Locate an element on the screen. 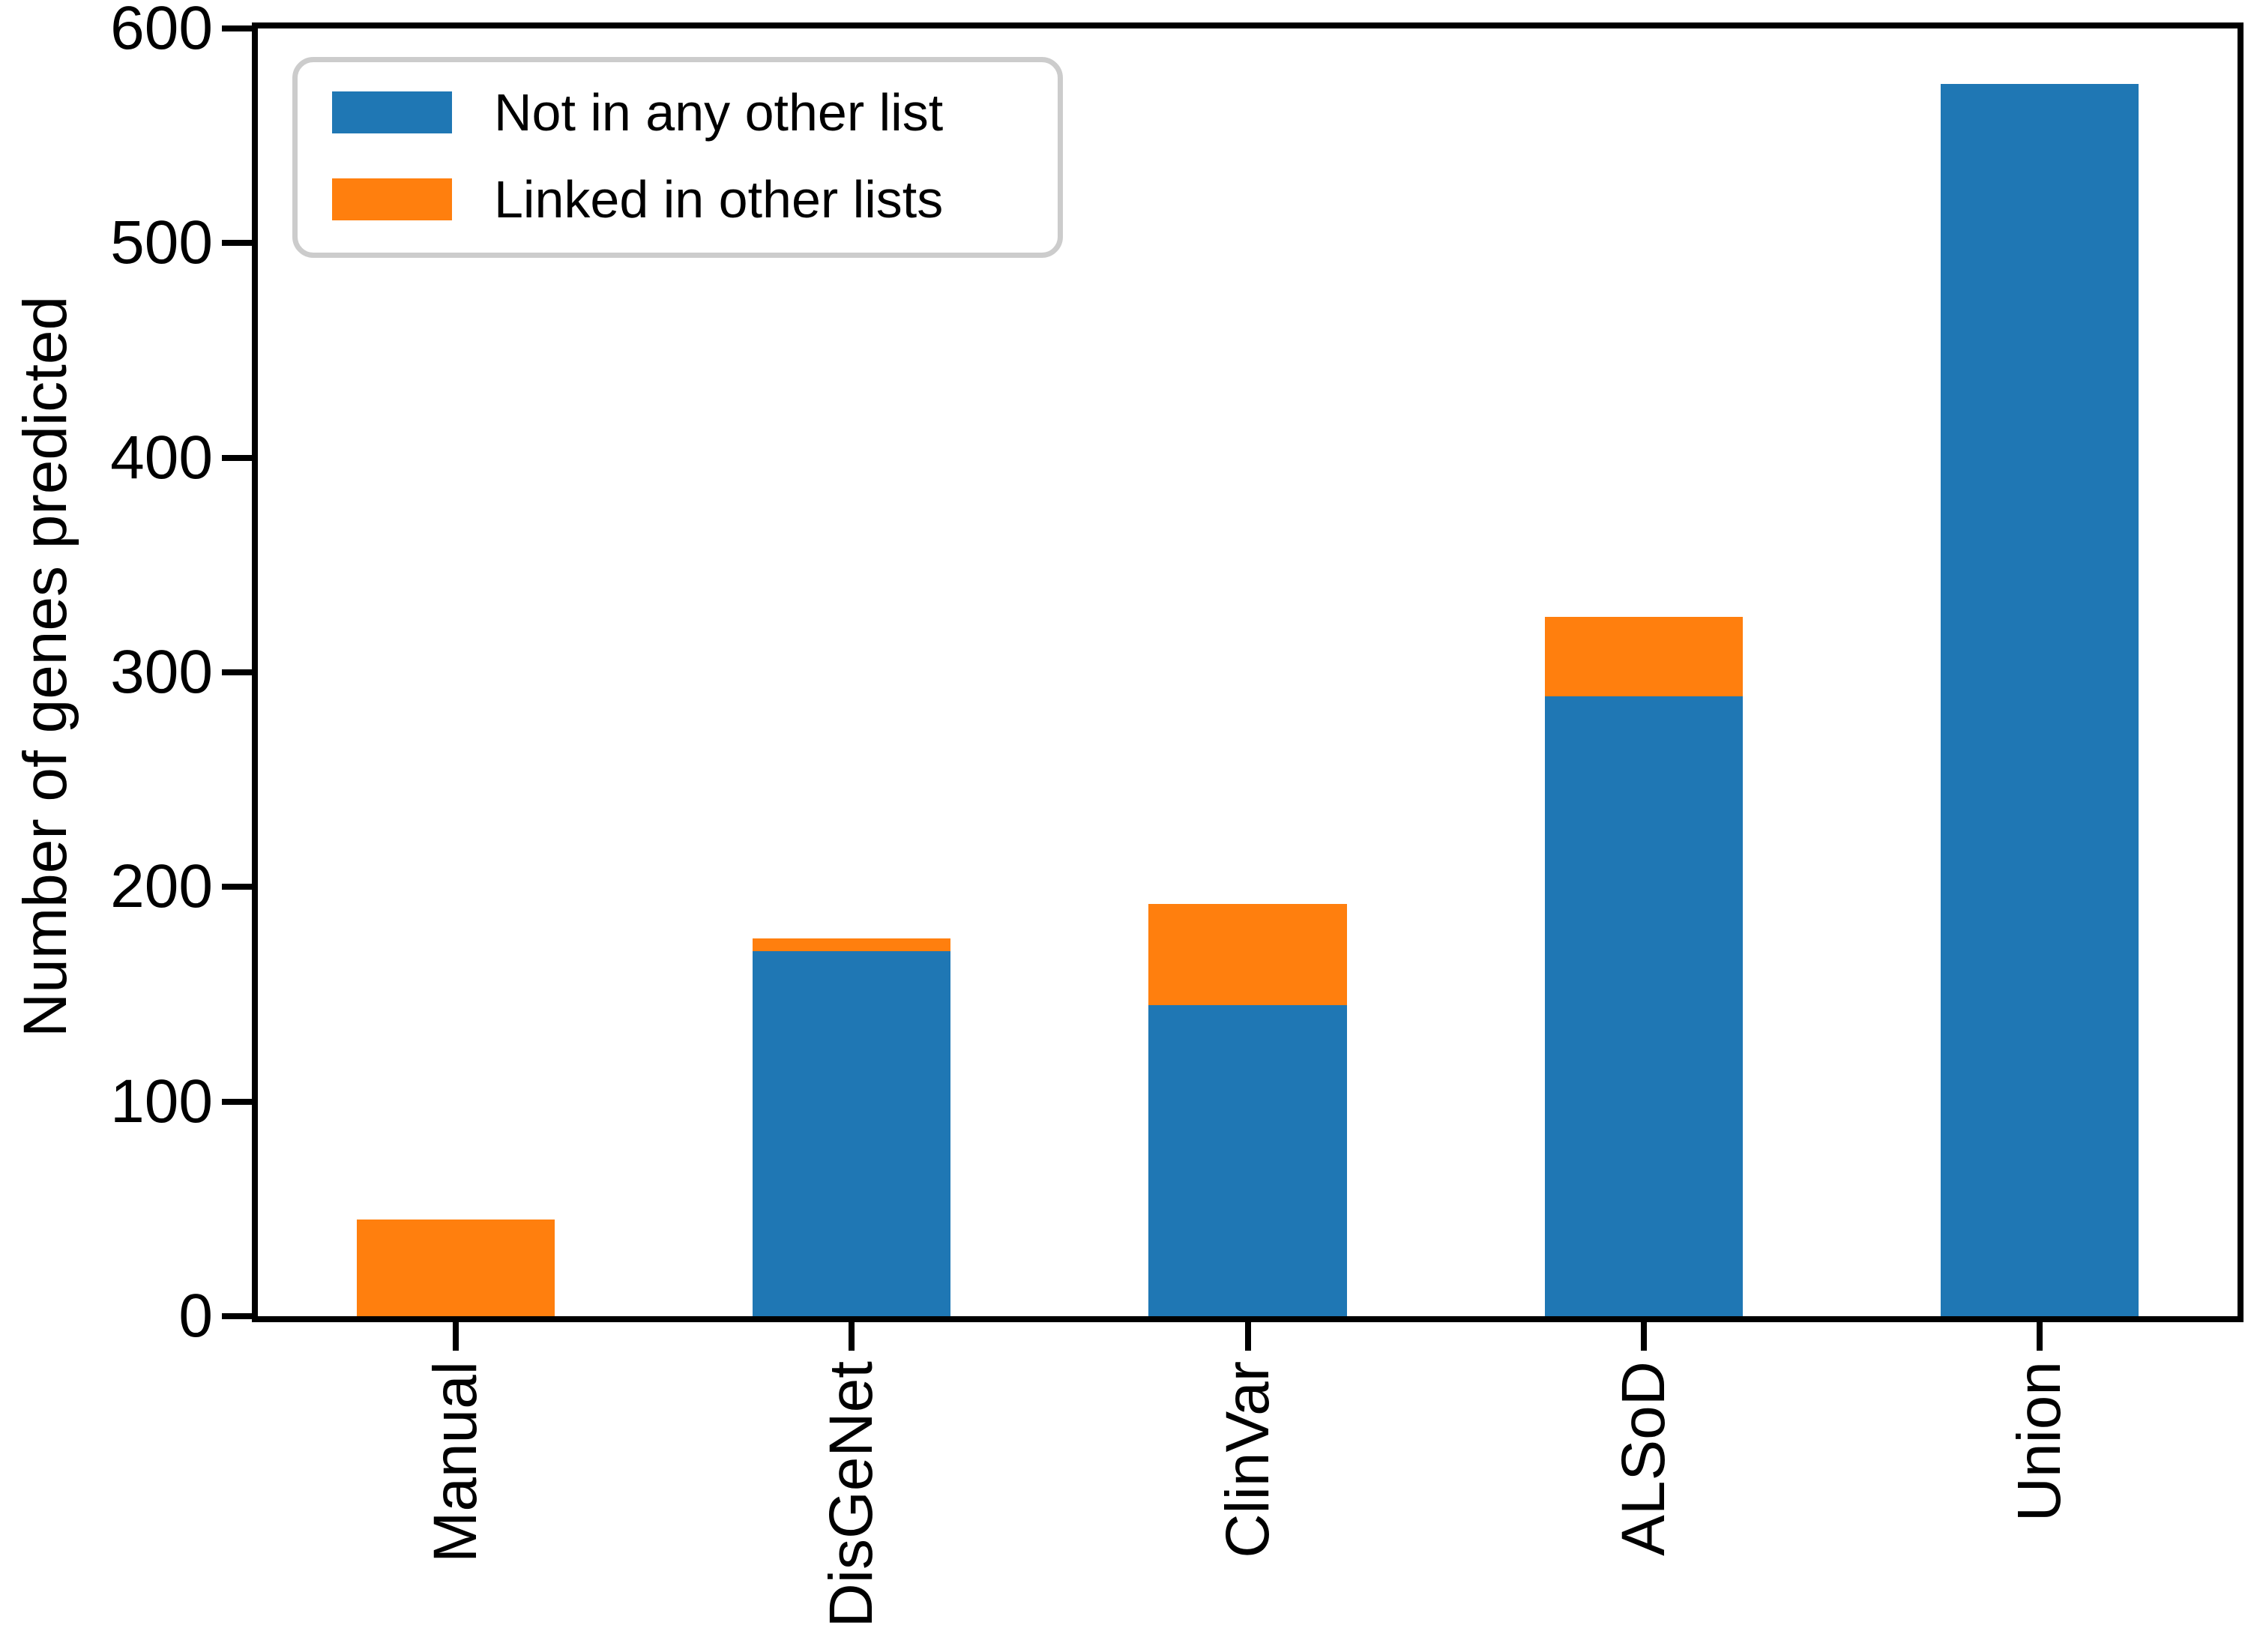 The image size is (2257, 1652). x-tick-label: ALSoD is located at coordinates (1643, 1458).